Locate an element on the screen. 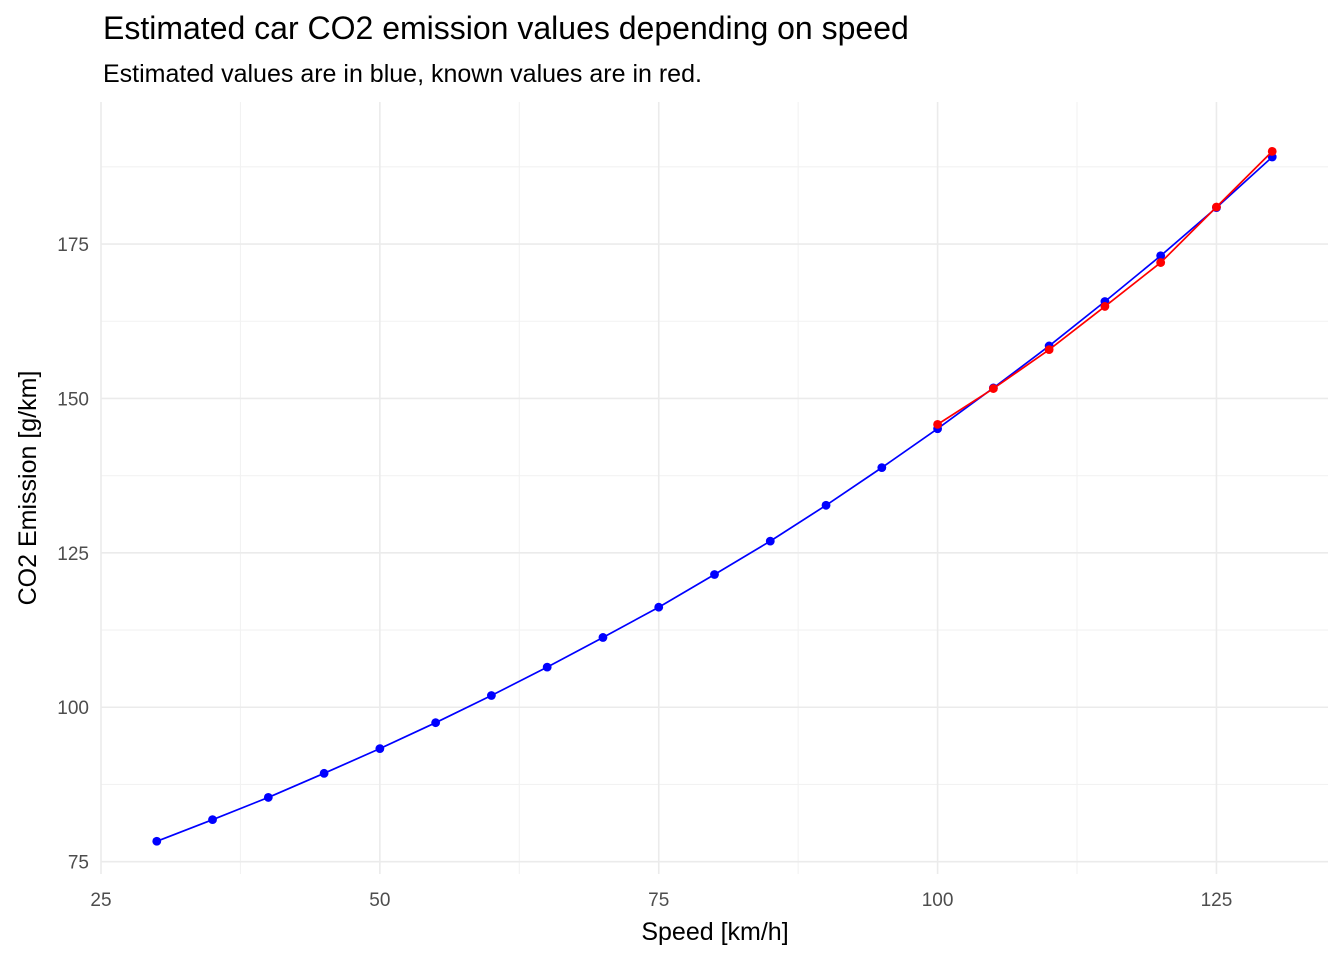  x-tick-label: 100 is located at coordinates (938, 900).